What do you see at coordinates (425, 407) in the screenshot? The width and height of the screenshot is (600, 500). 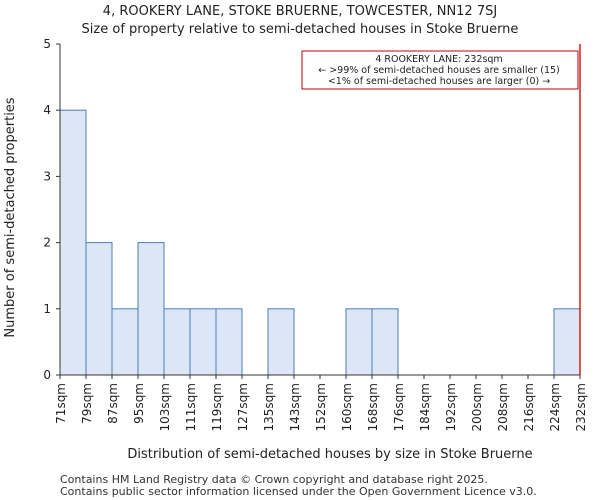 I see `x-tick-label: 184sqm` at bounding box center [425, 407].